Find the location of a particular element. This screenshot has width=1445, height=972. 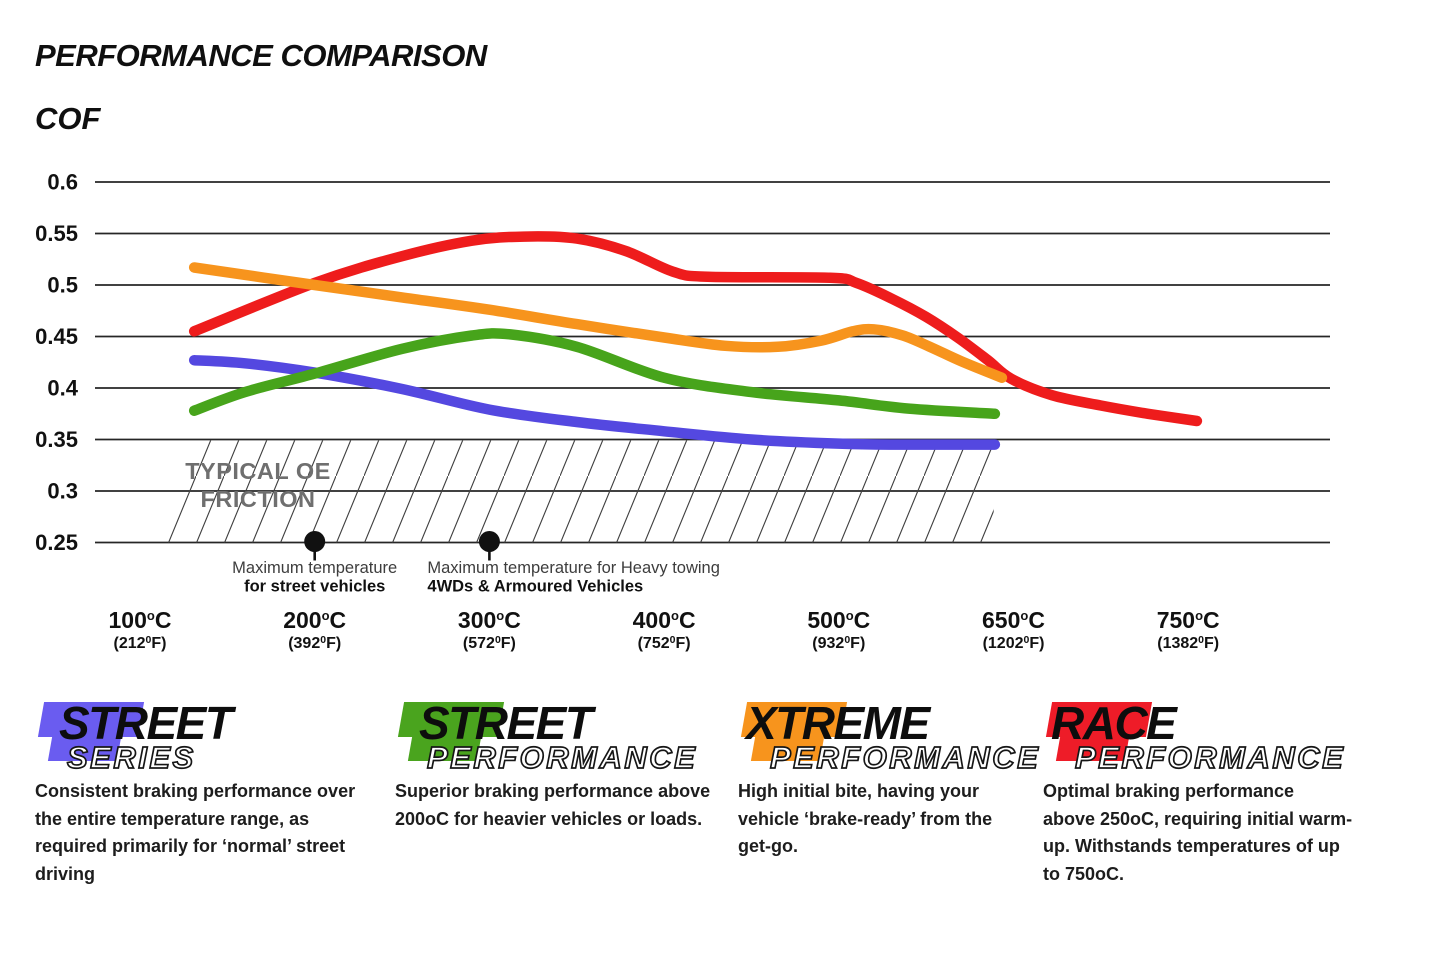

race-performance-line is located at coordinates (695, 329).